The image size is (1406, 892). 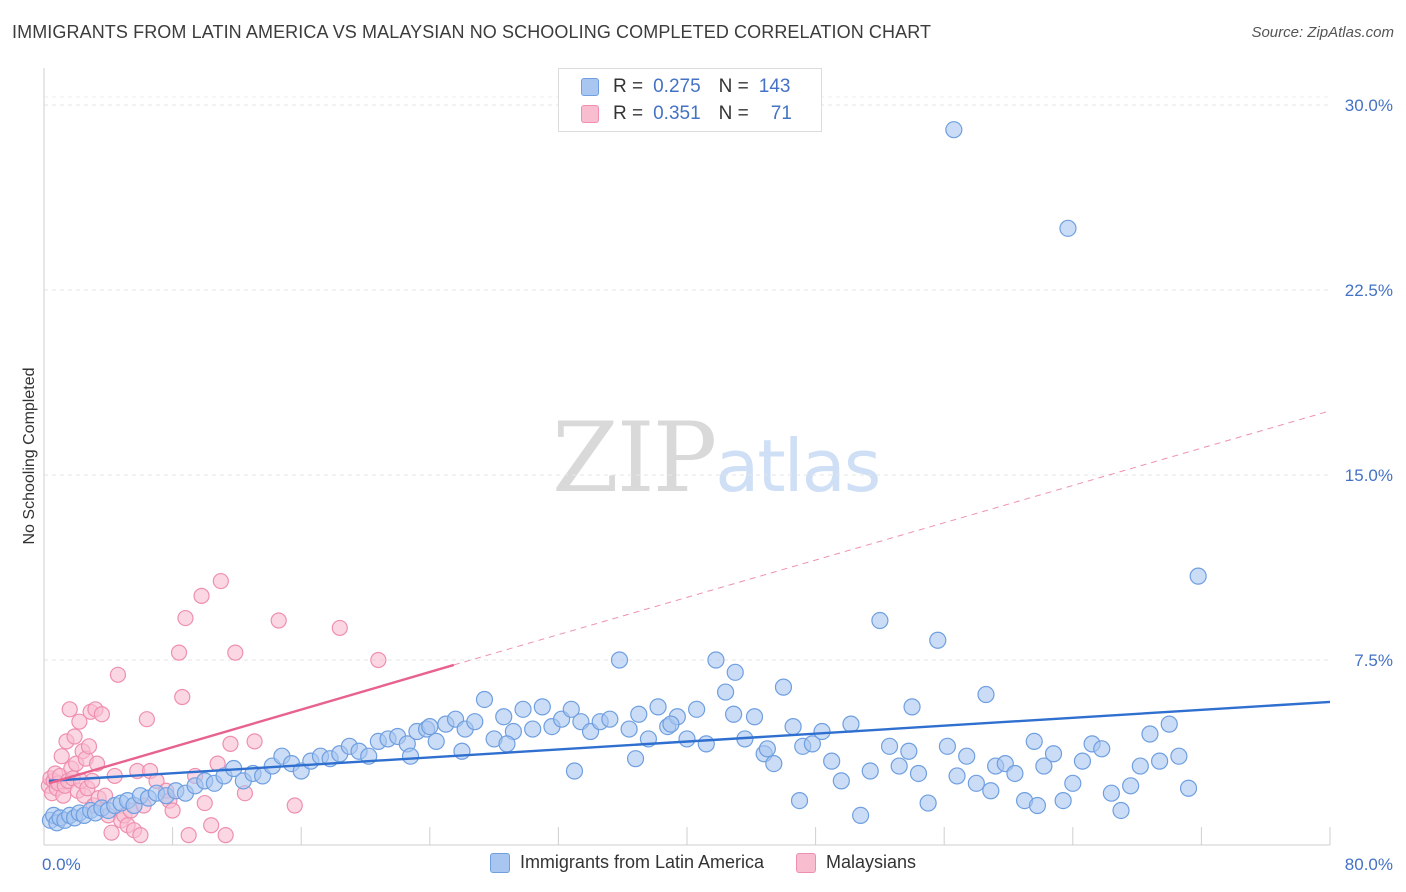 I want to click on trend-line-malaysian, so click(x=251, y=724).